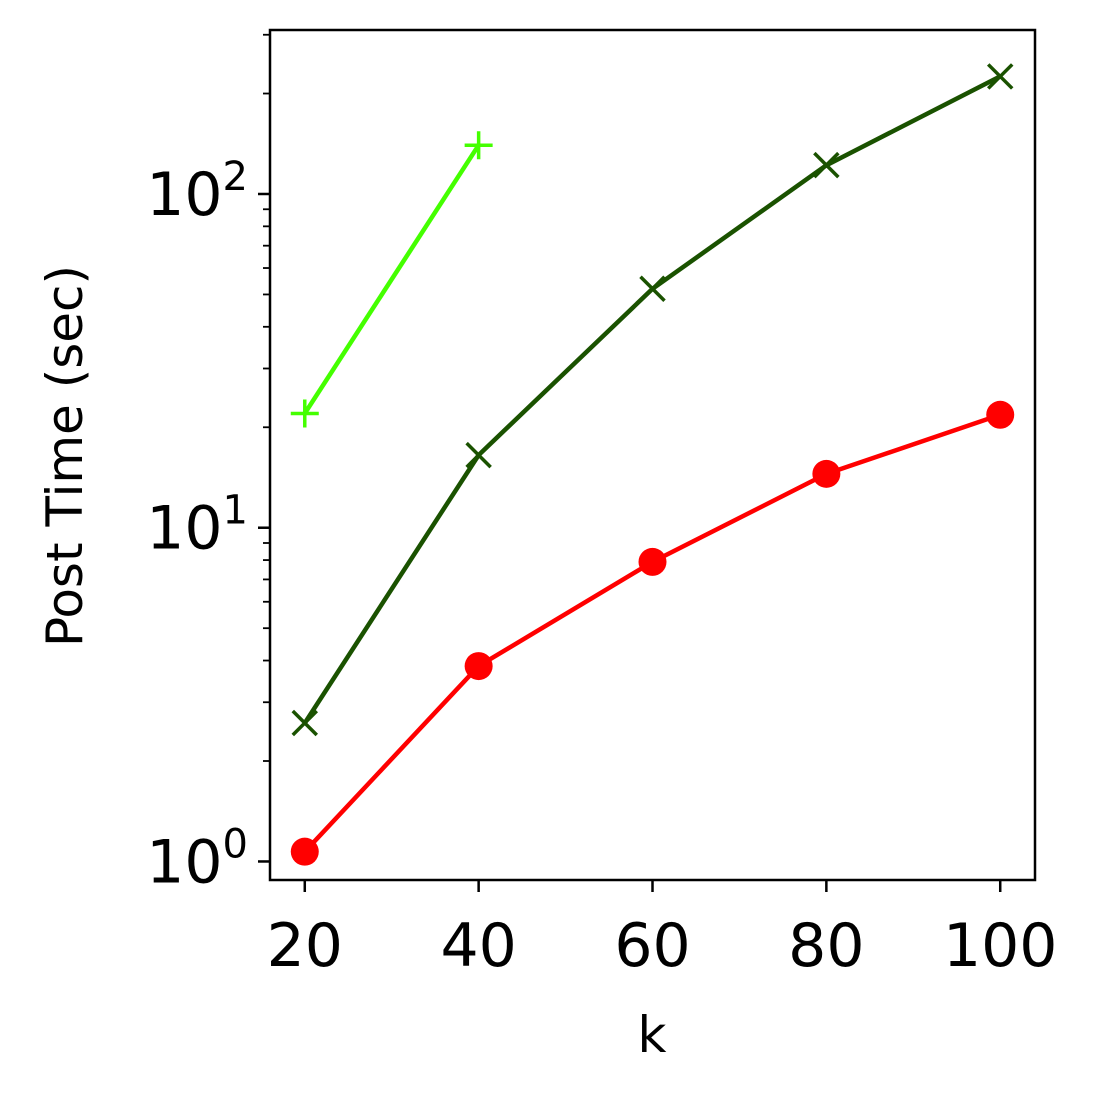 Image resolution: width=1101 pixels, height=1095 pixels. What do you see at coordinates (652, 946) in the screenshot?
I see `x-tick-label-2: 60` at bounding box center [652, 946].